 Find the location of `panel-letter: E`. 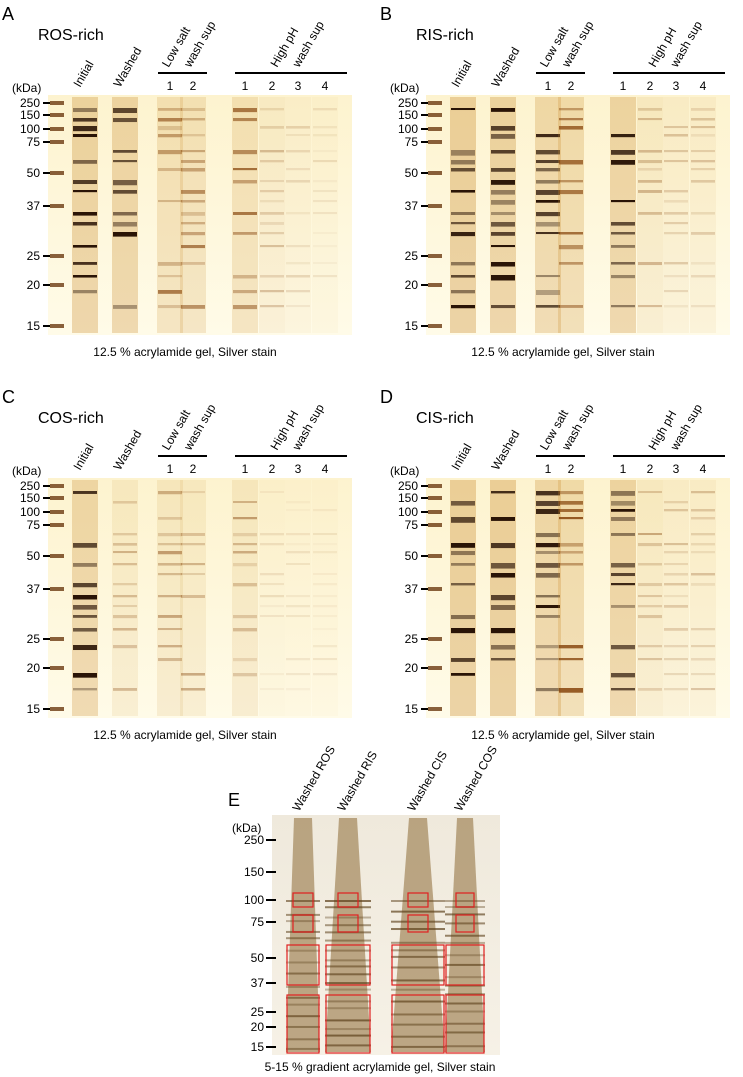

panel-letter: E is located at coordinates (234, 800).